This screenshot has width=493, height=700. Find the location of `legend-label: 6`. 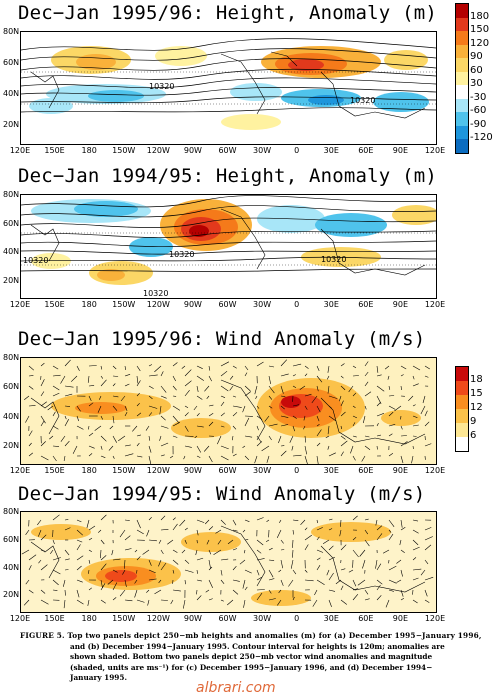

legend-label: 6 is located at coordinates (473, 435).